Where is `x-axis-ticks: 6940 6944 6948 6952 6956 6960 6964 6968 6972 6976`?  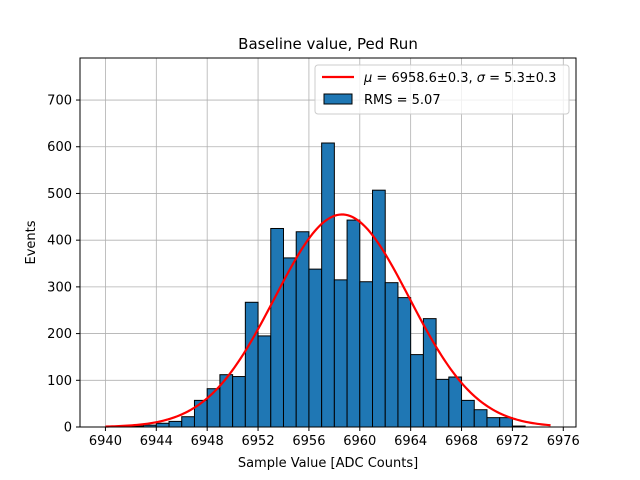 x-axis-ticks: 6940 6944 6948 6952 6956 6960 6964 6968 6972 6976 is located at coordinates (334, 438).